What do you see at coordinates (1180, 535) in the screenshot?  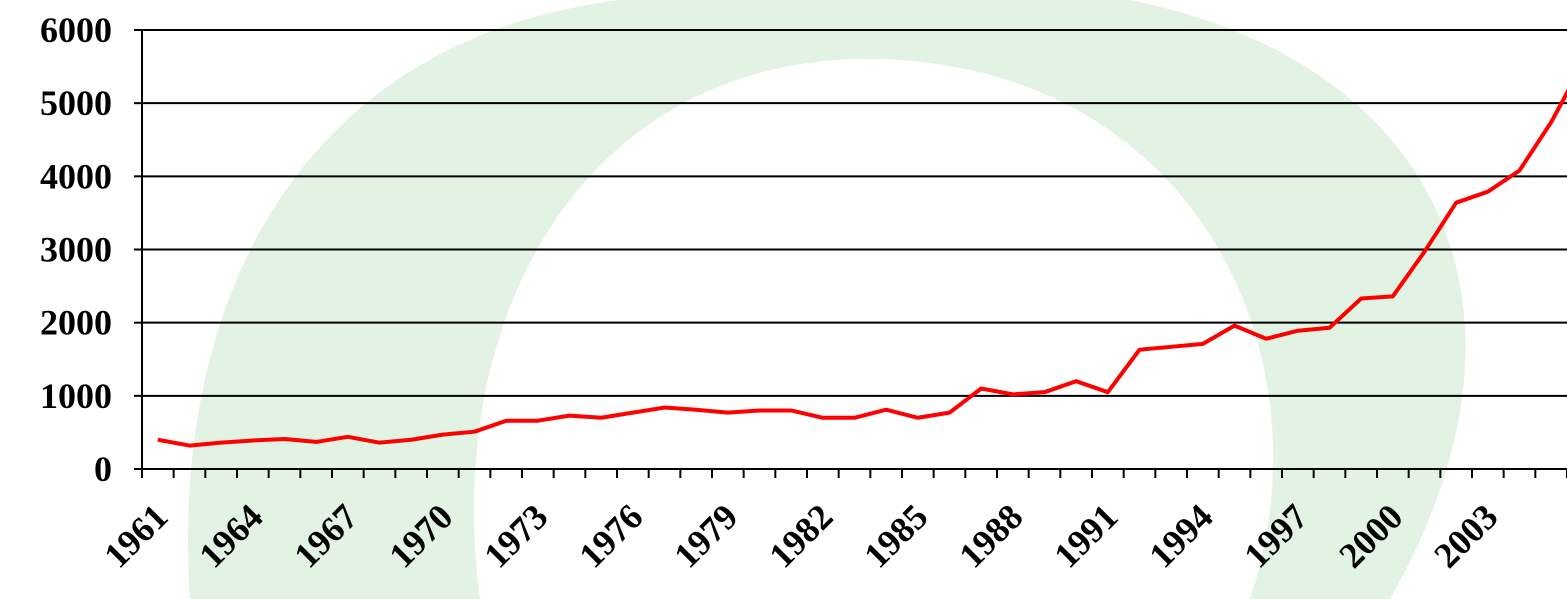 I see `x-tick-label: 1994` at bounding box center [1180, 535].